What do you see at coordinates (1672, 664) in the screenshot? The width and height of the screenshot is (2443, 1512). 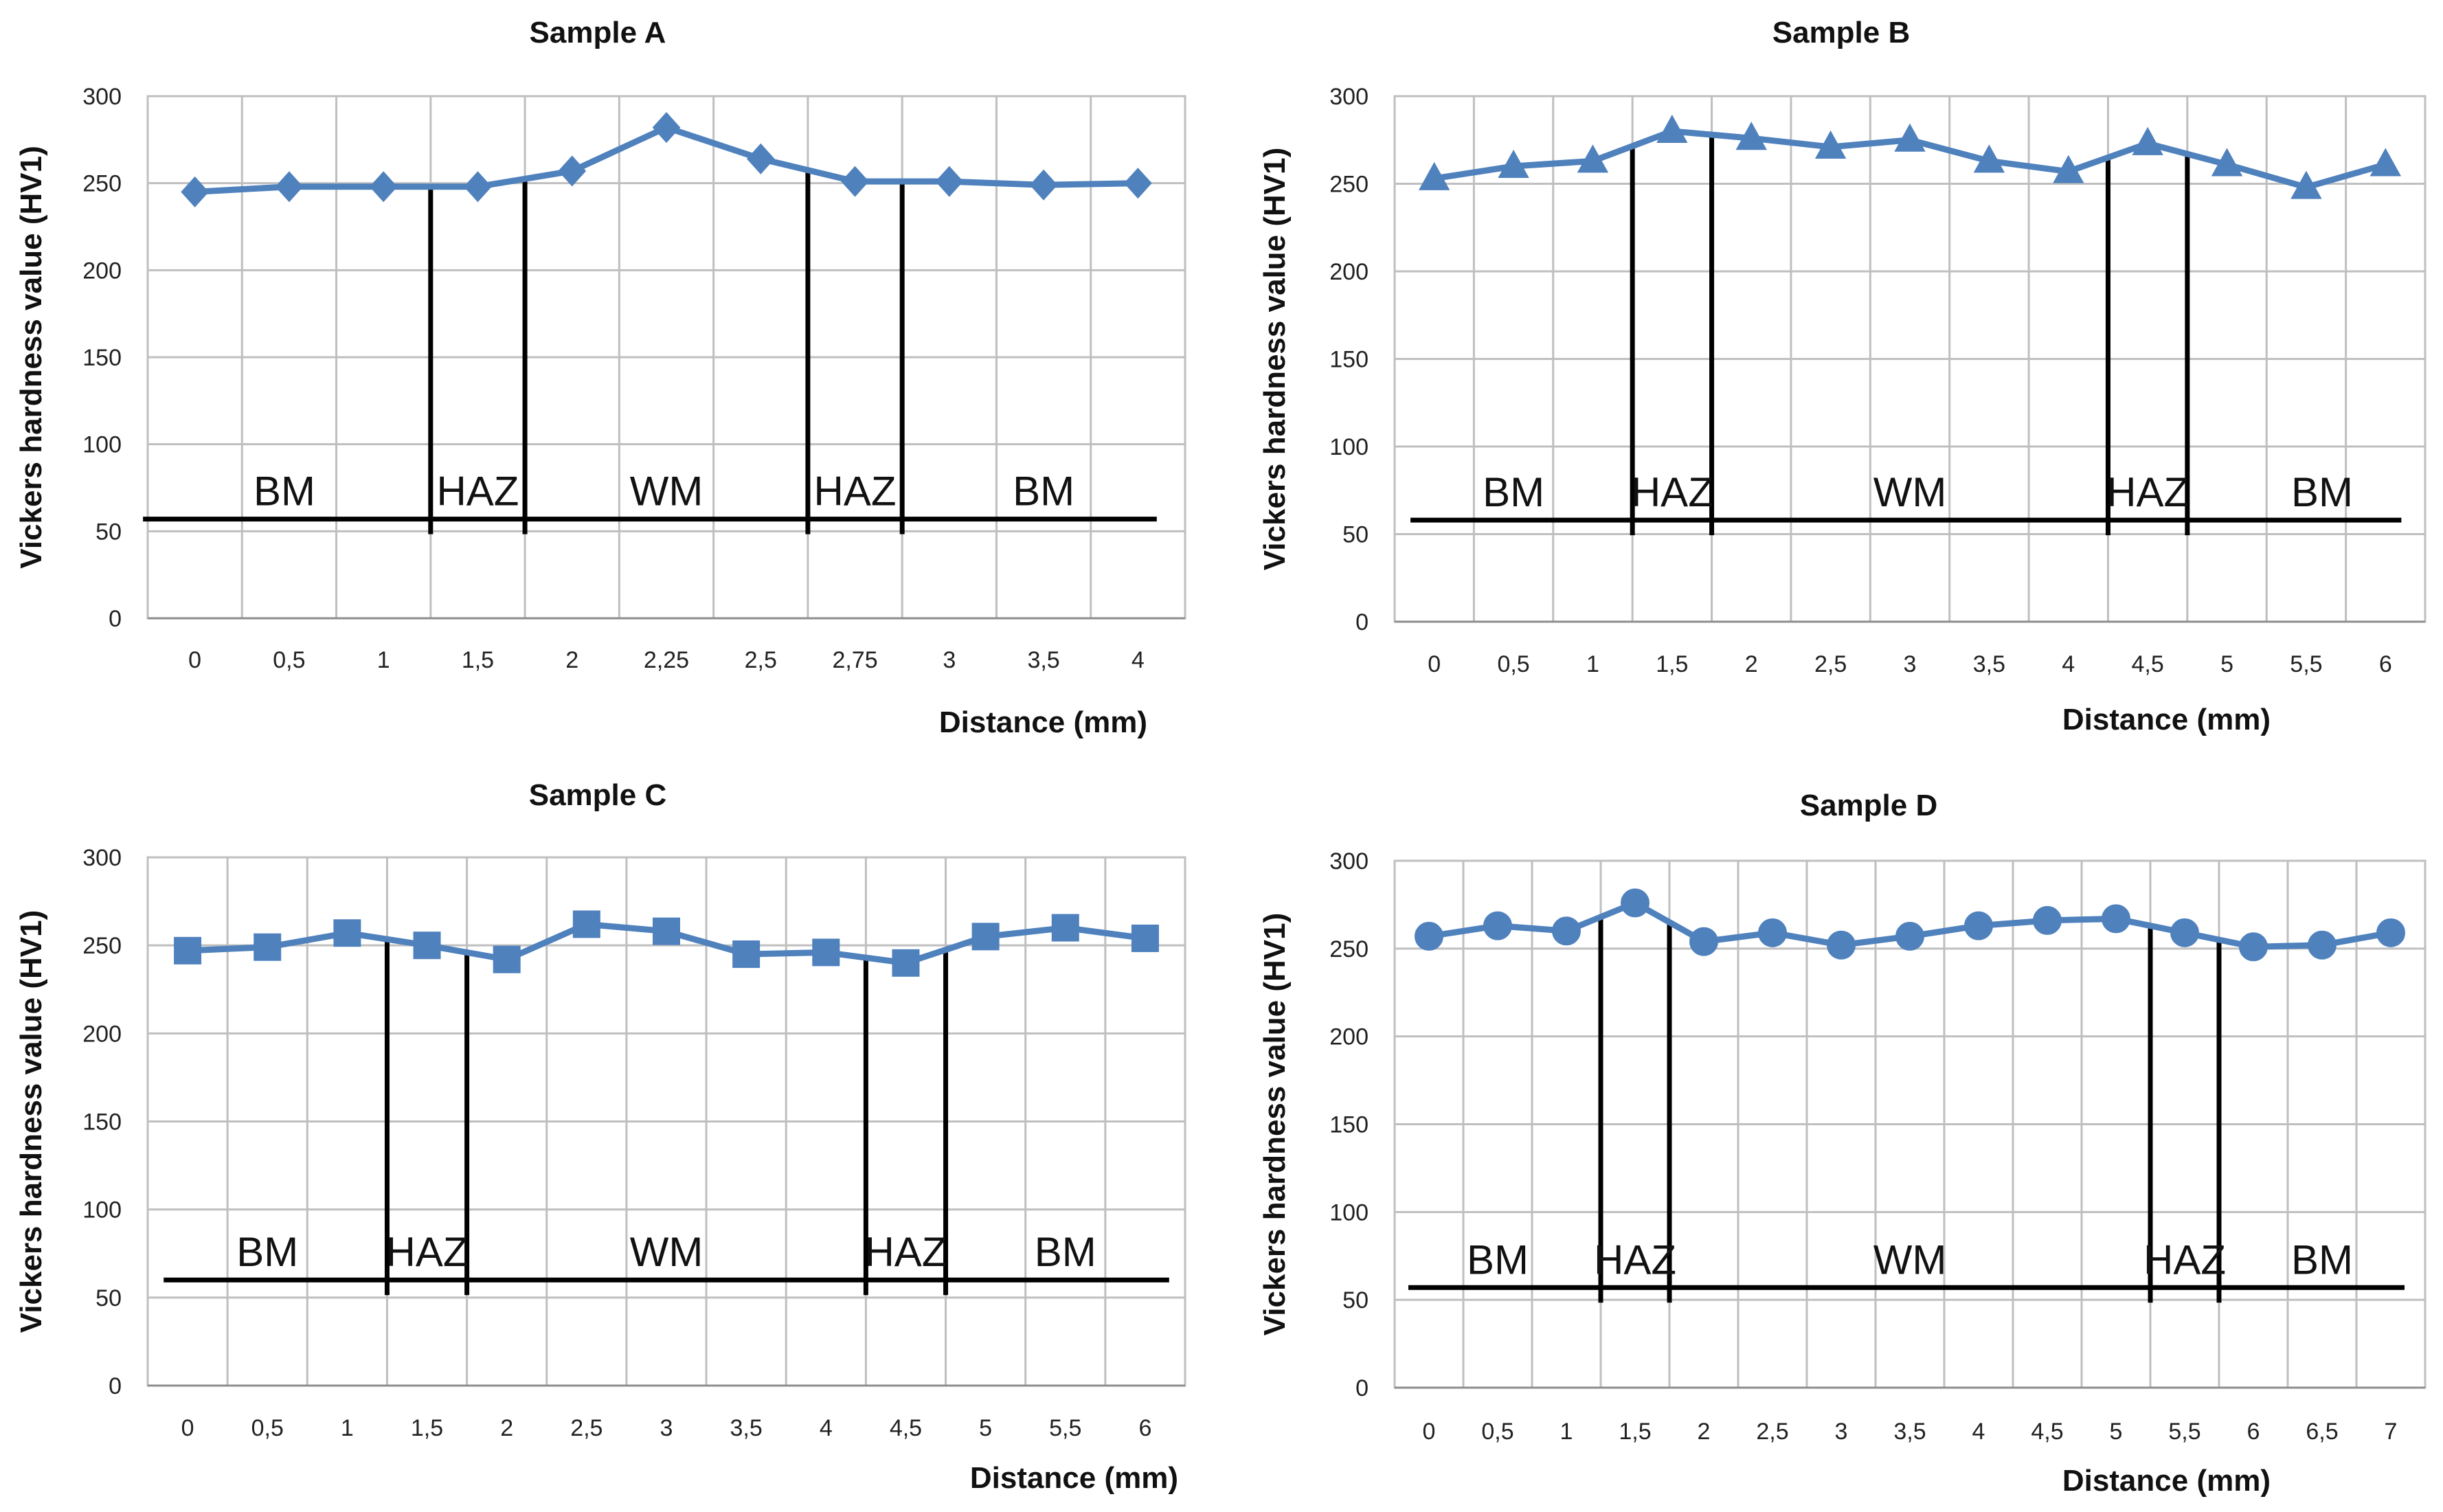 I see `x-tick-label: 1,5` at bounding box center [1672, 664].